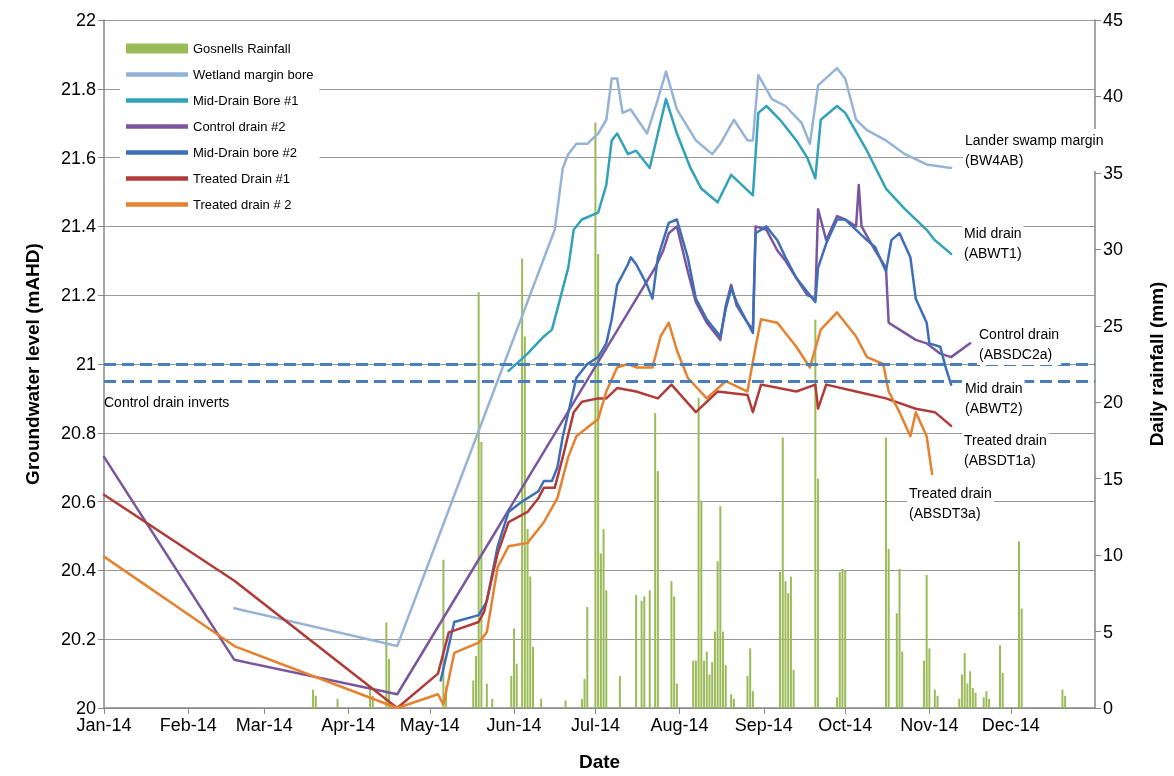 This screenshot has width=1174, height=776. What do you see at coordinates (1113, 478) in the screenshot?
I see `y2-tick-label: 15` at bounding box center [1113, 478].